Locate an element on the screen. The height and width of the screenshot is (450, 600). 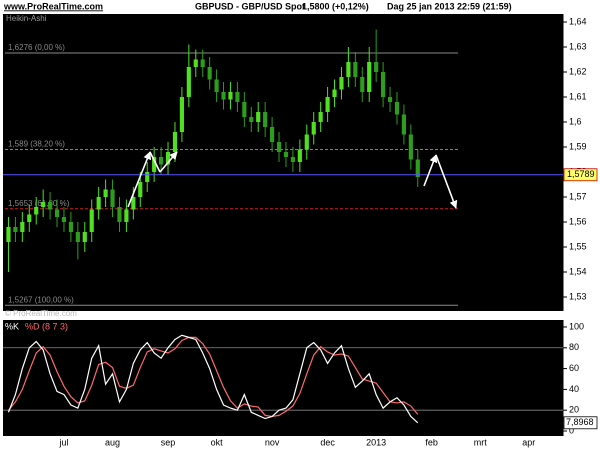
y-tick-label: 1,62 is located at coordinates (578, 71).